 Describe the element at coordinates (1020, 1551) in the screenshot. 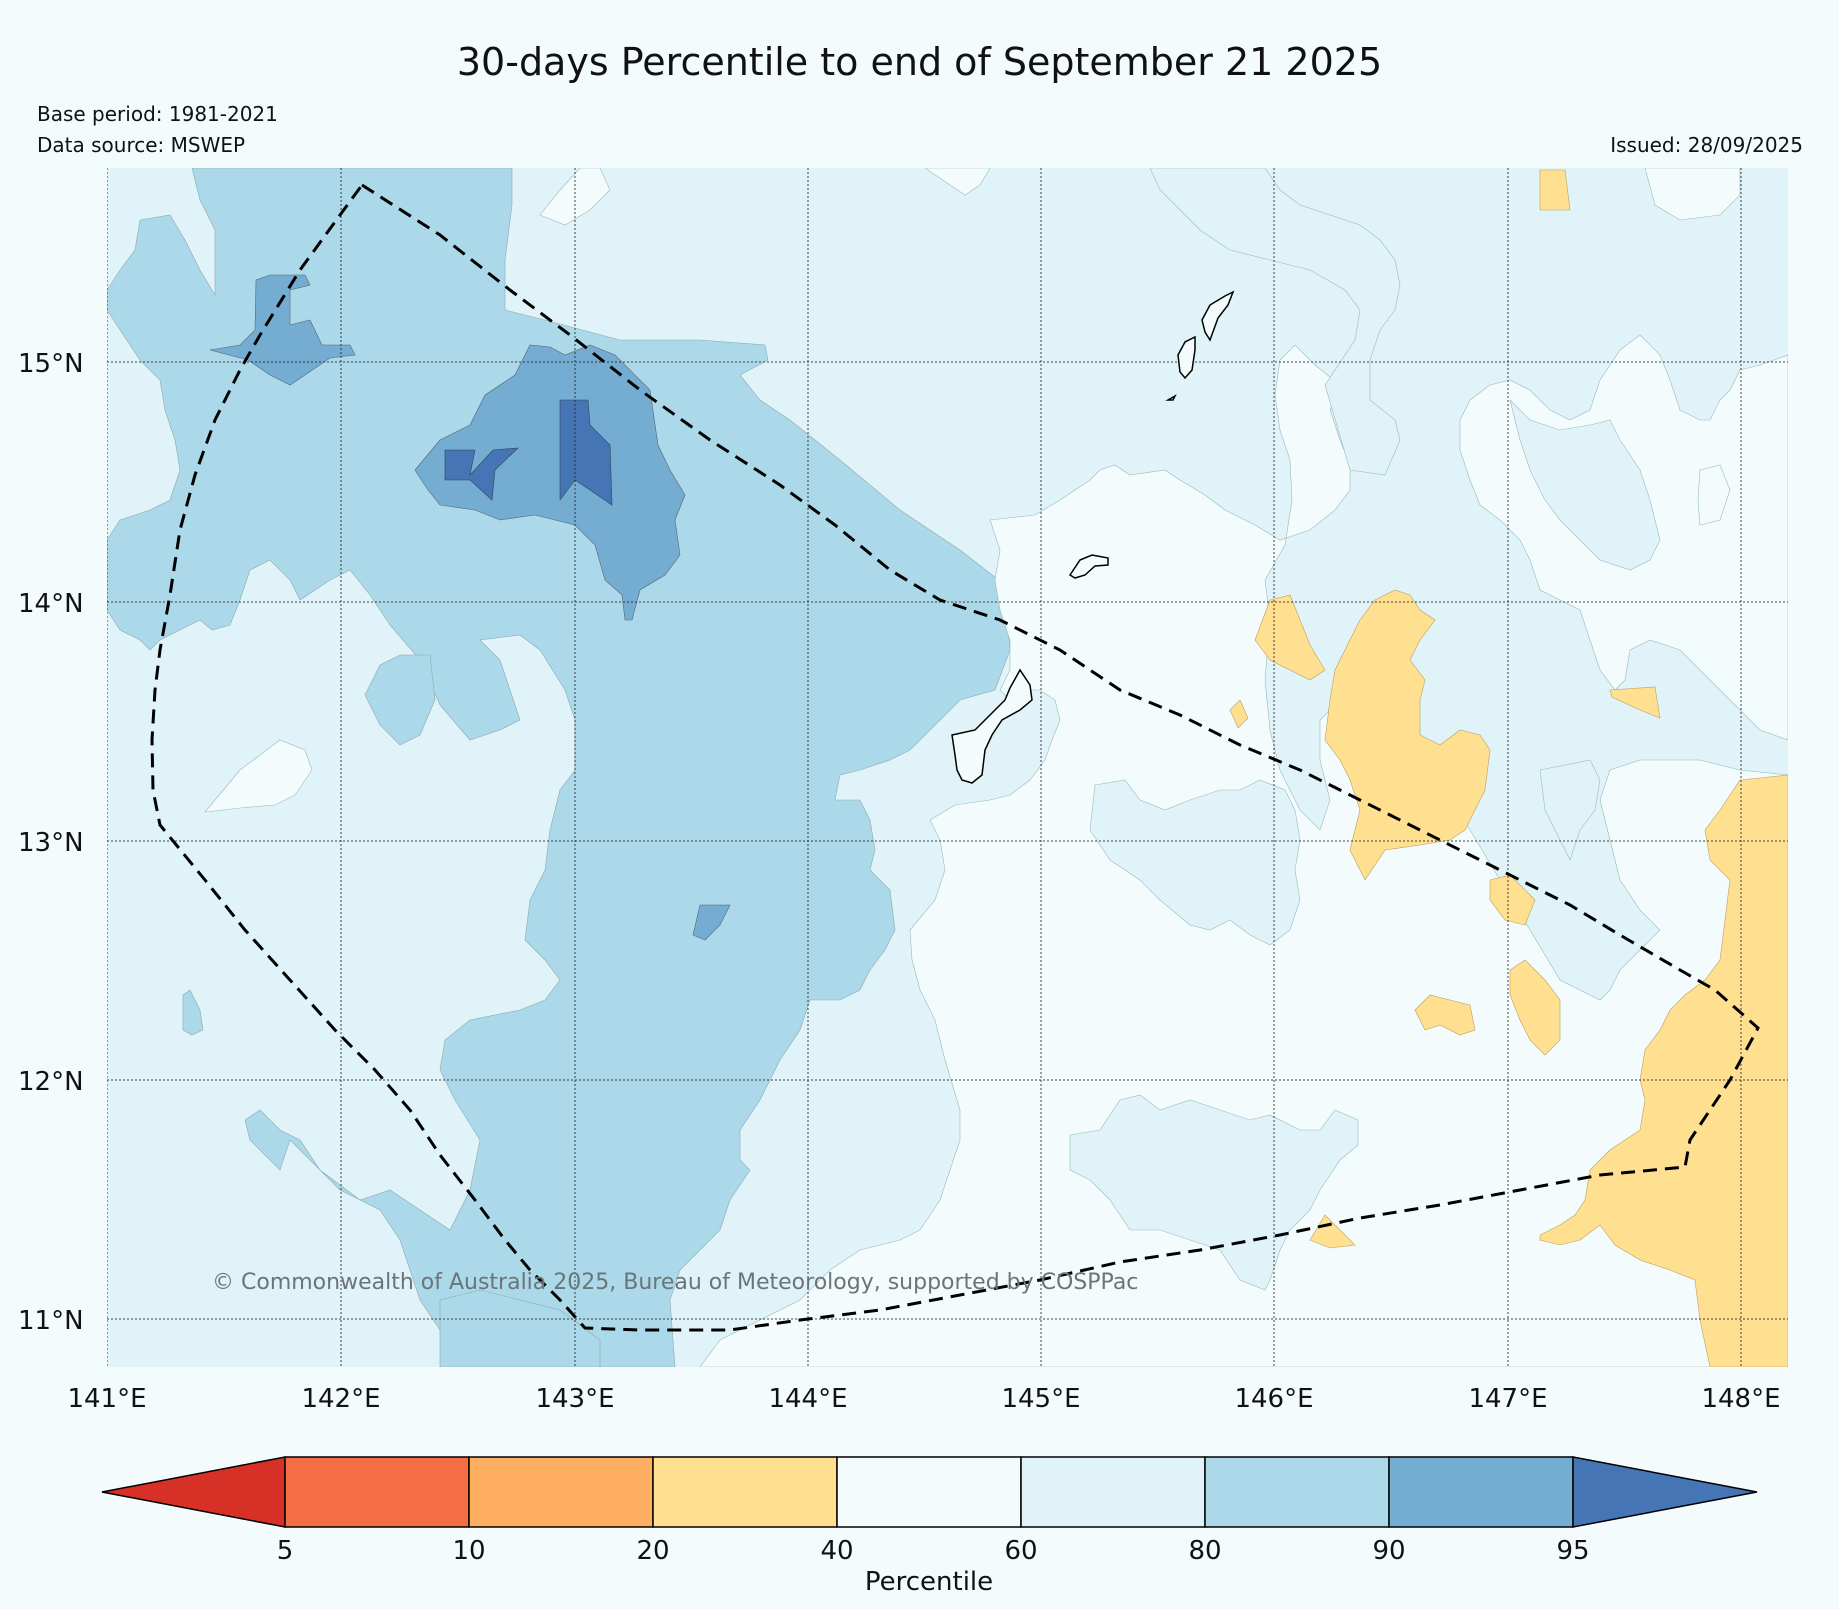

I see `colorbar-tick-60: 60` at that location.